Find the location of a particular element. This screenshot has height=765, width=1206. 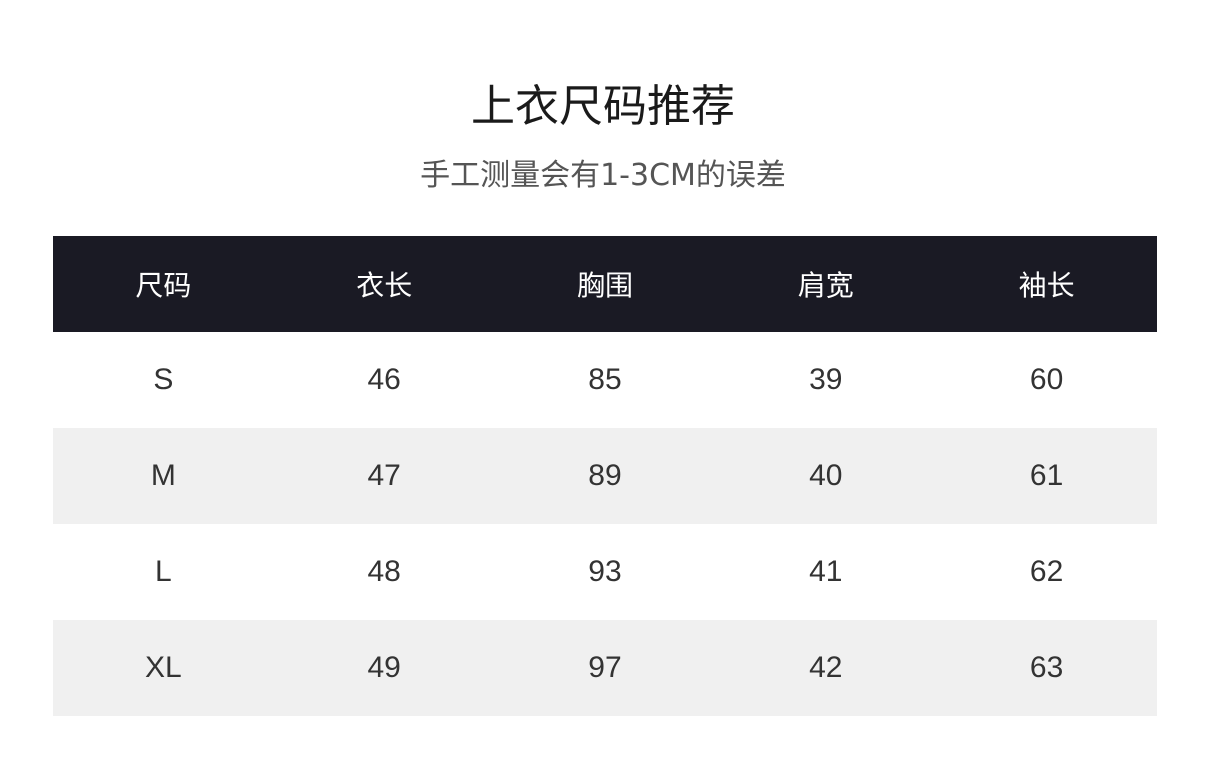

table-row: M 47 89 40 61 is located at coordinates (605, 476).